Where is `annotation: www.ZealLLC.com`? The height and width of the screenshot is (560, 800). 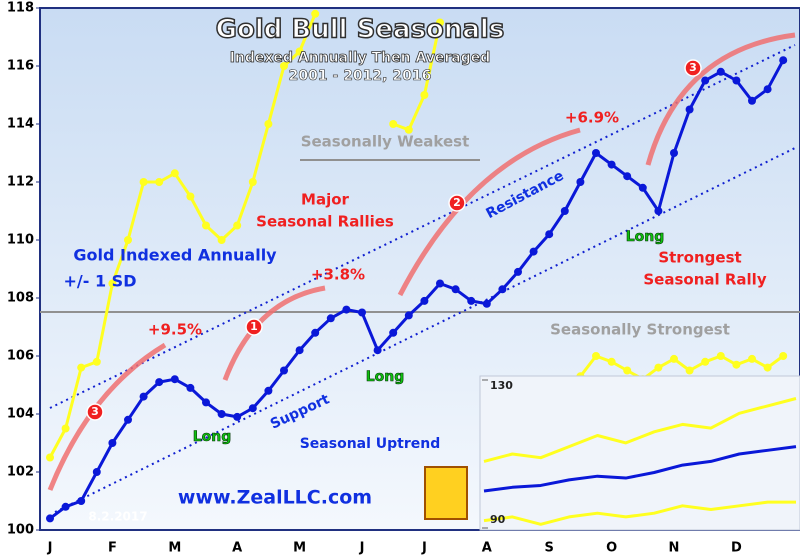
annotation: www.ZealLLC.com is located at coordinates (275, 498).